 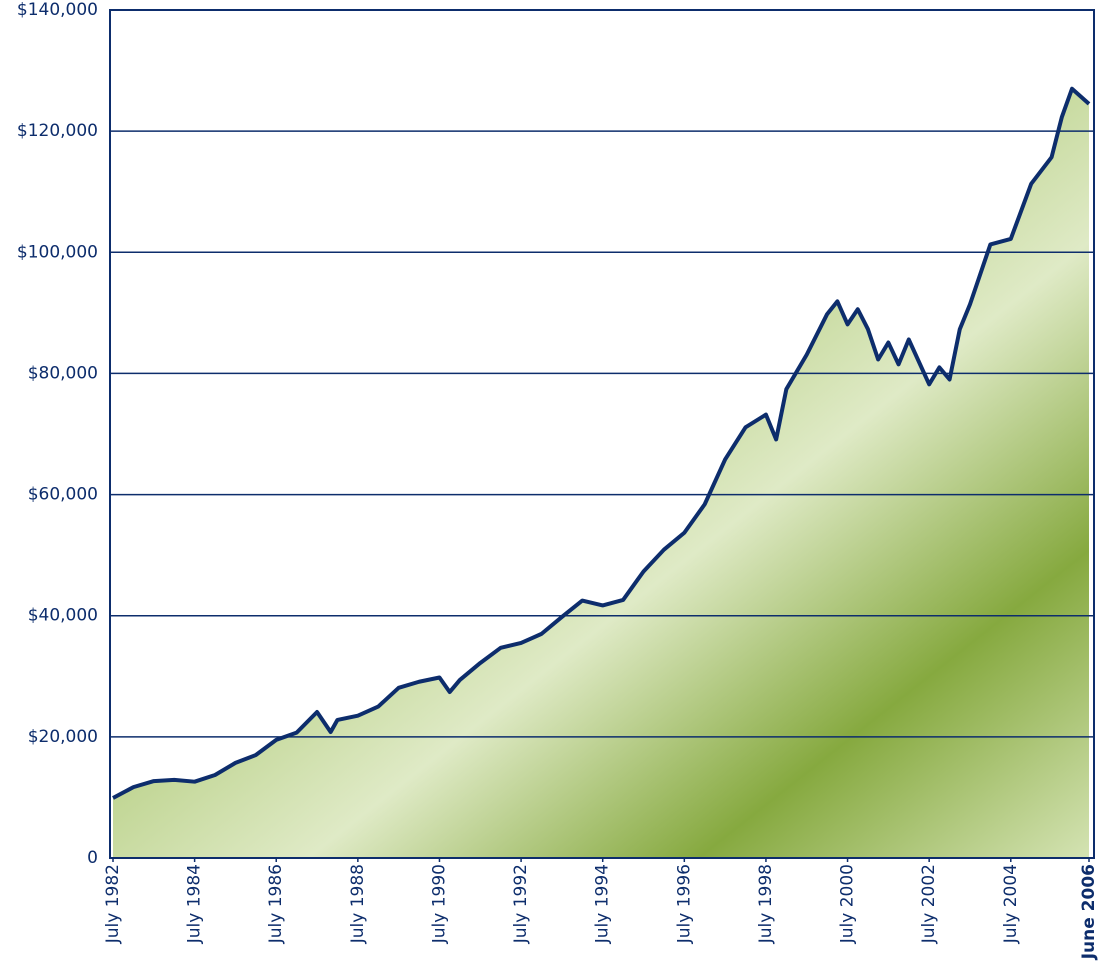 I want to click on x-tick-label: July 2000, so click(x=848, y=904).